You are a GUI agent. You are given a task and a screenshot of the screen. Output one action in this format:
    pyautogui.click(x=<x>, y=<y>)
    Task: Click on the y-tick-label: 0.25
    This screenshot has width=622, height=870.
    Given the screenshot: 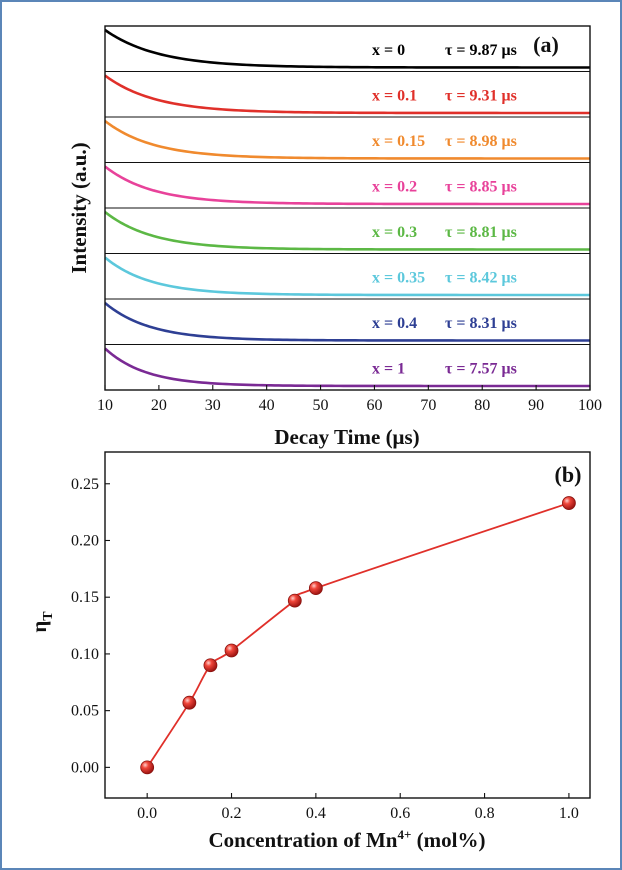 What is the action you would take?
    pyautogui.click(x=85, y=484)
    